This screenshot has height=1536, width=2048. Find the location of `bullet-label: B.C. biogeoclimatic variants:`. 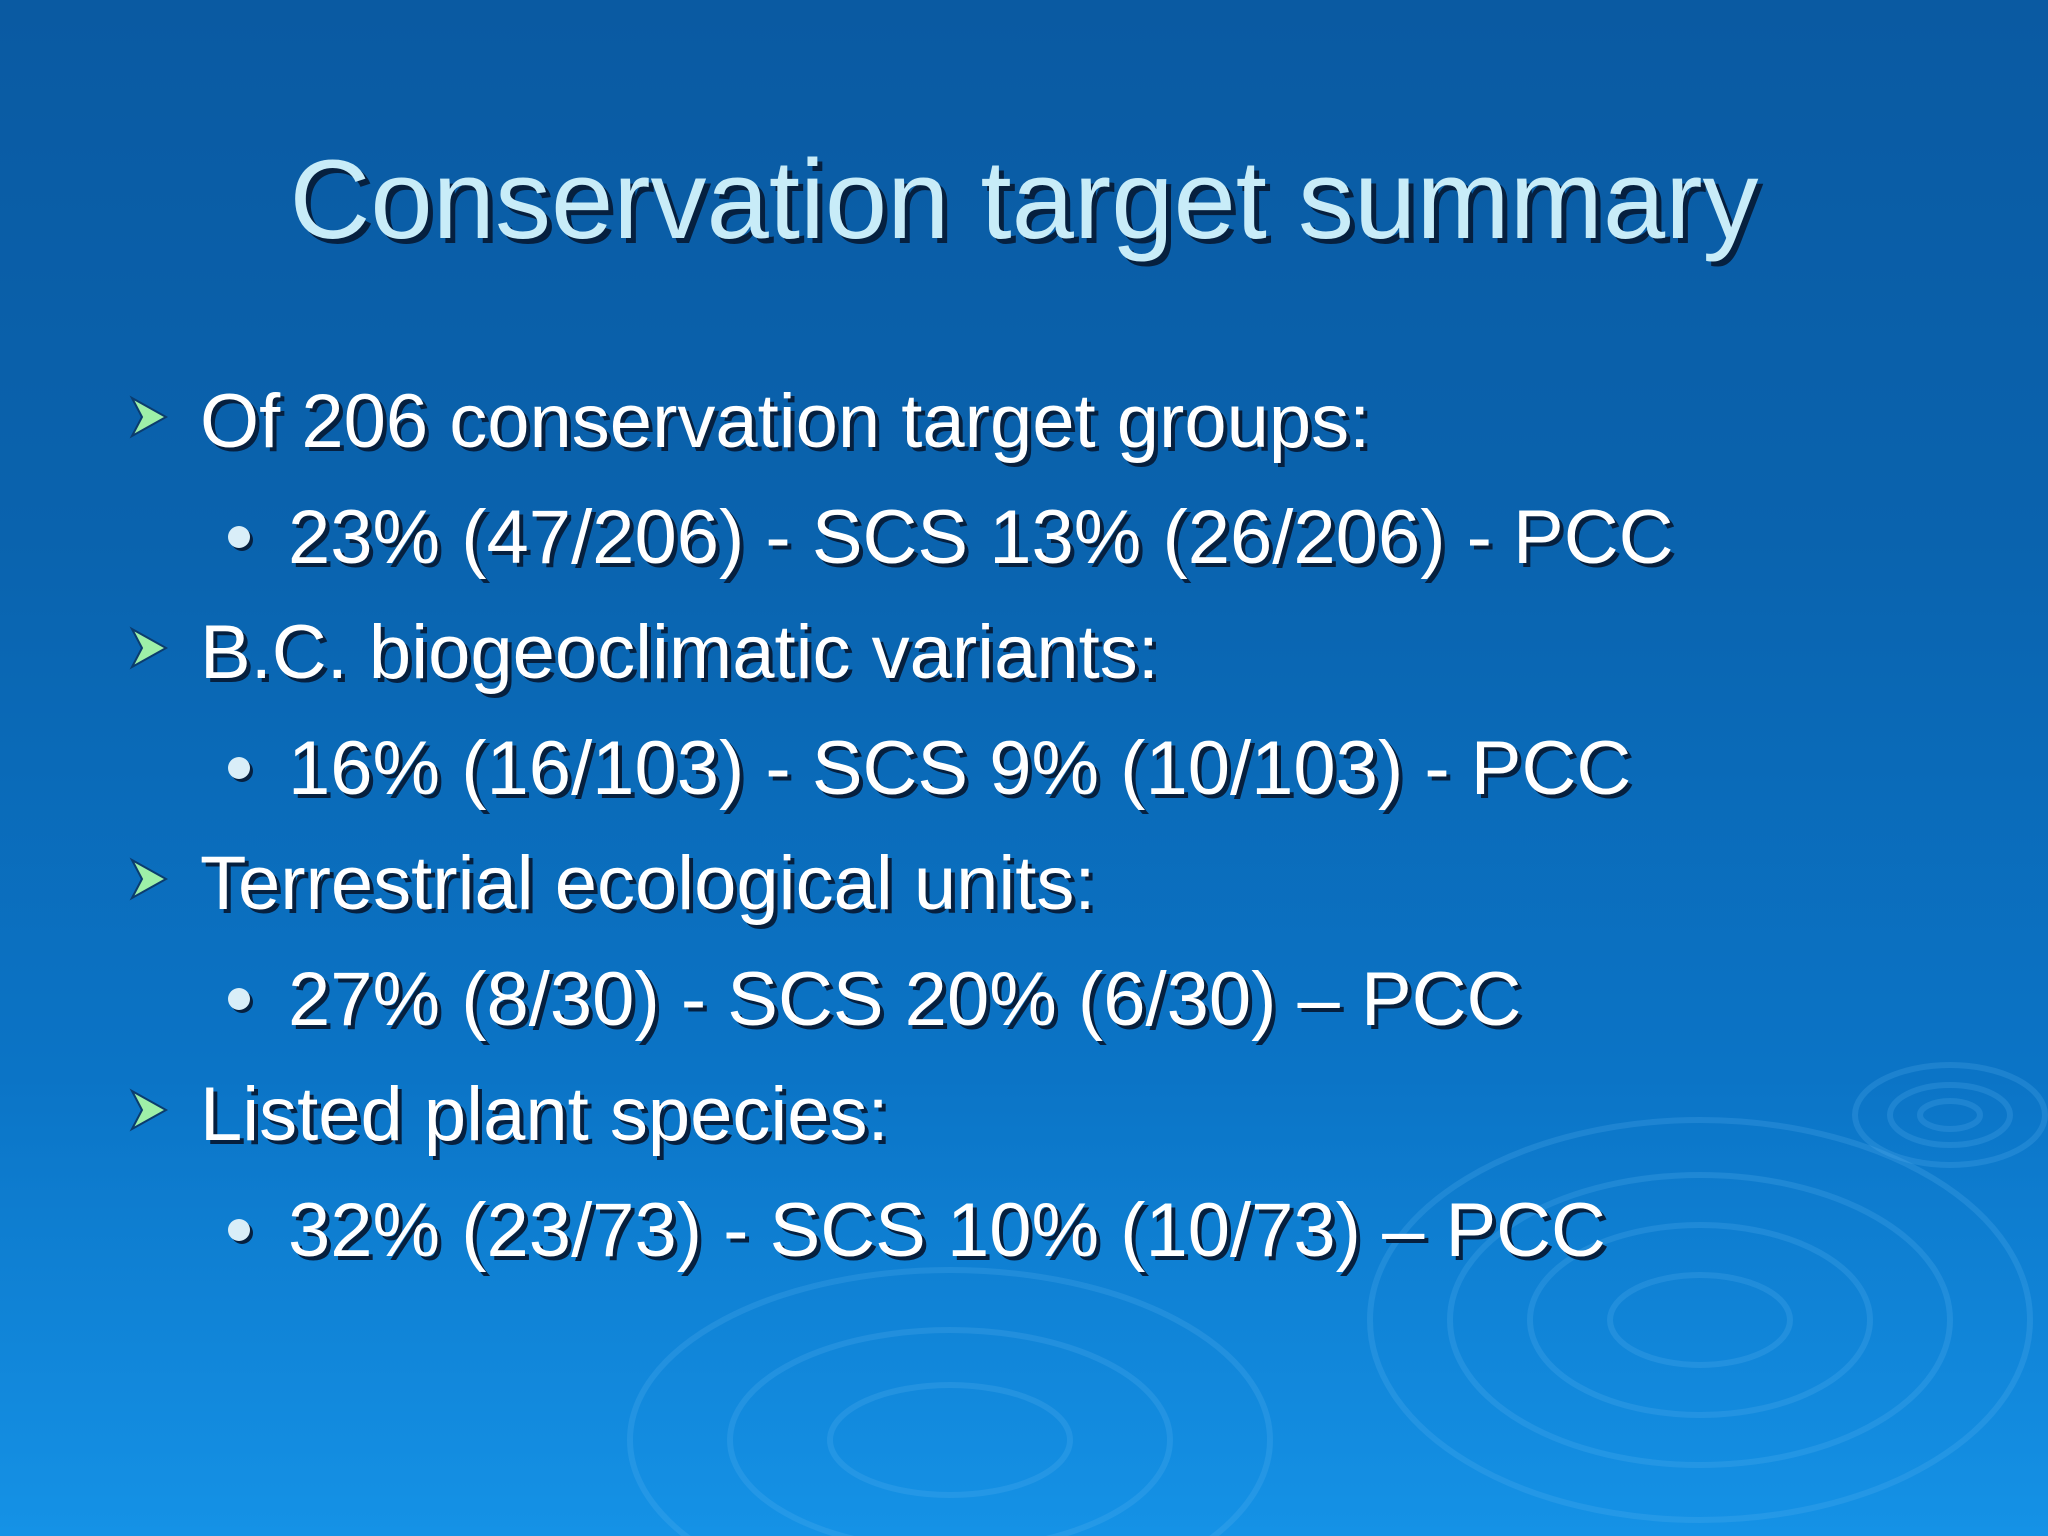

bullet-label: B.C. biogeoclimatic variants: is located at coordinates (679, 652).